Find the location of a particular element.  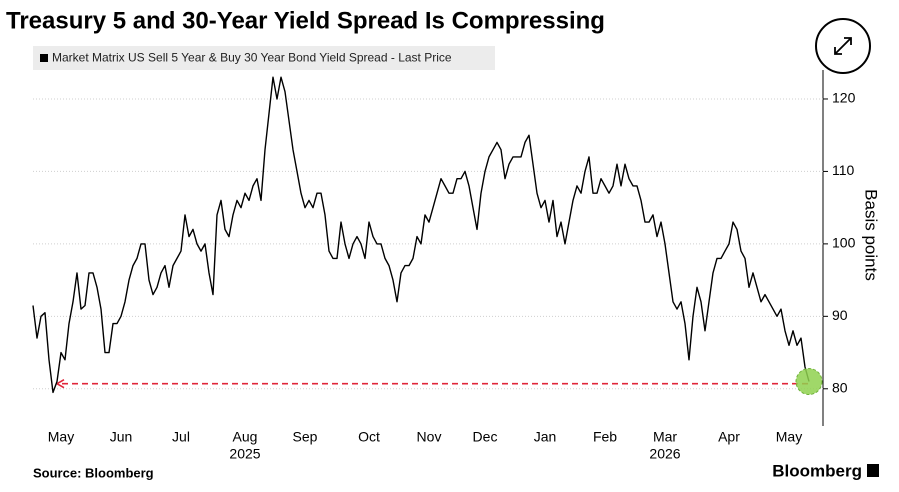

x-tick-label: Dec is located at coordinates (485, 437).